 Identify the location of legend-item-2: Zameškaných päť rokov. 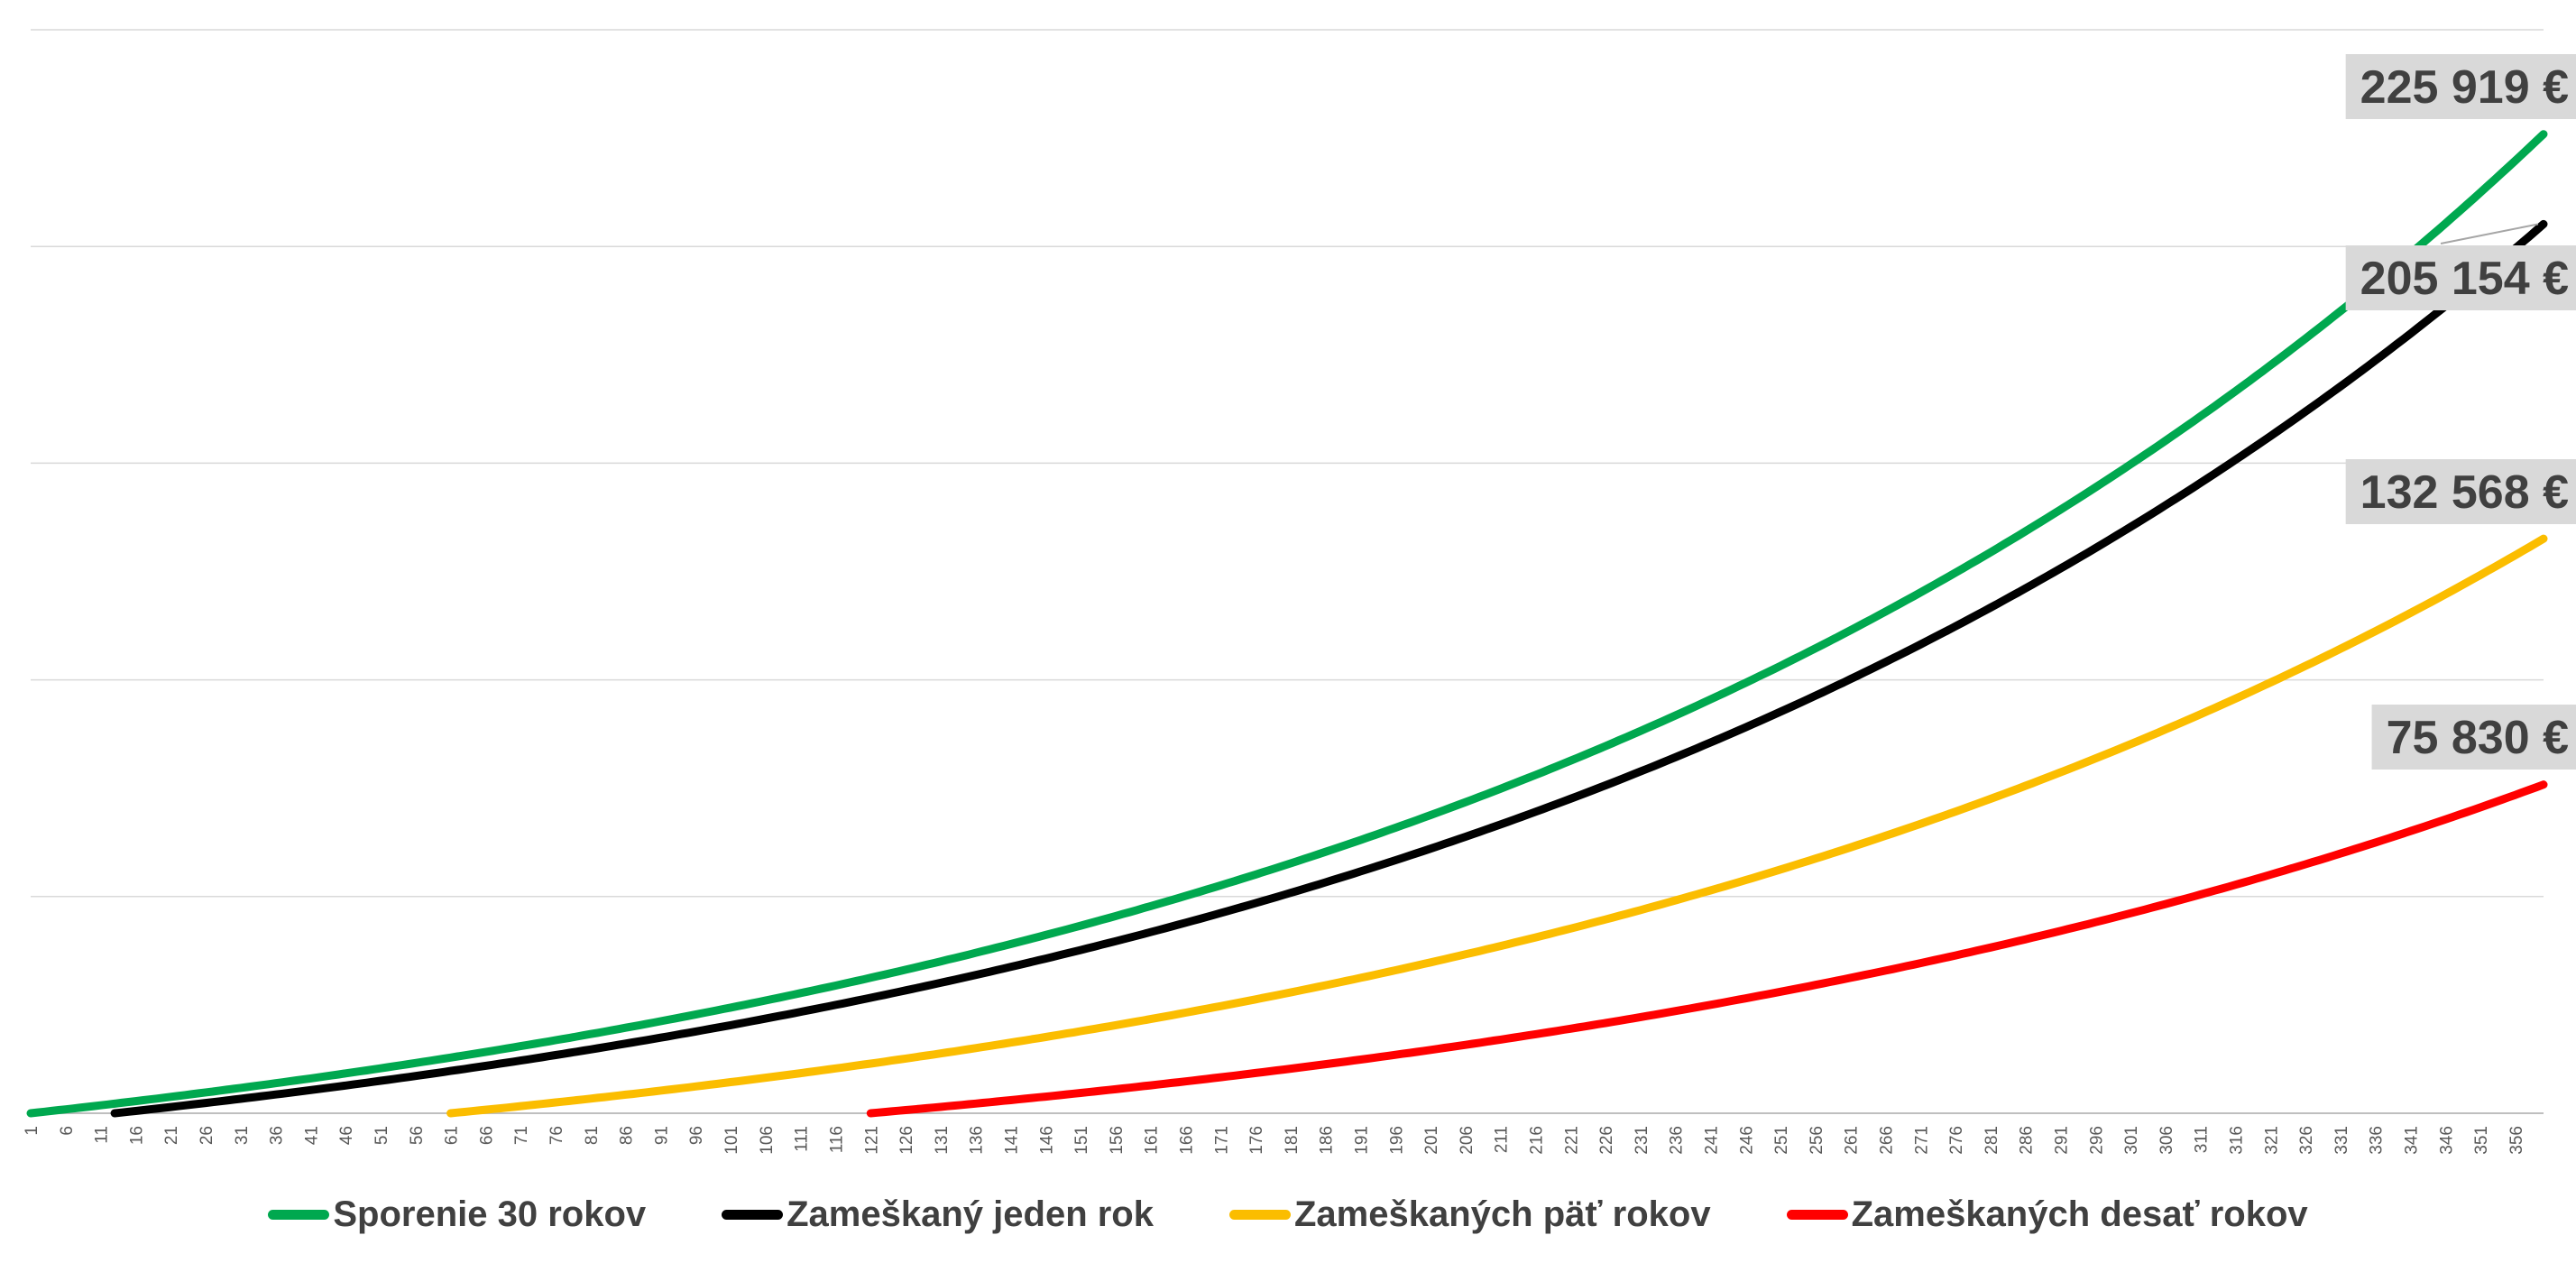
(1469, 1214).